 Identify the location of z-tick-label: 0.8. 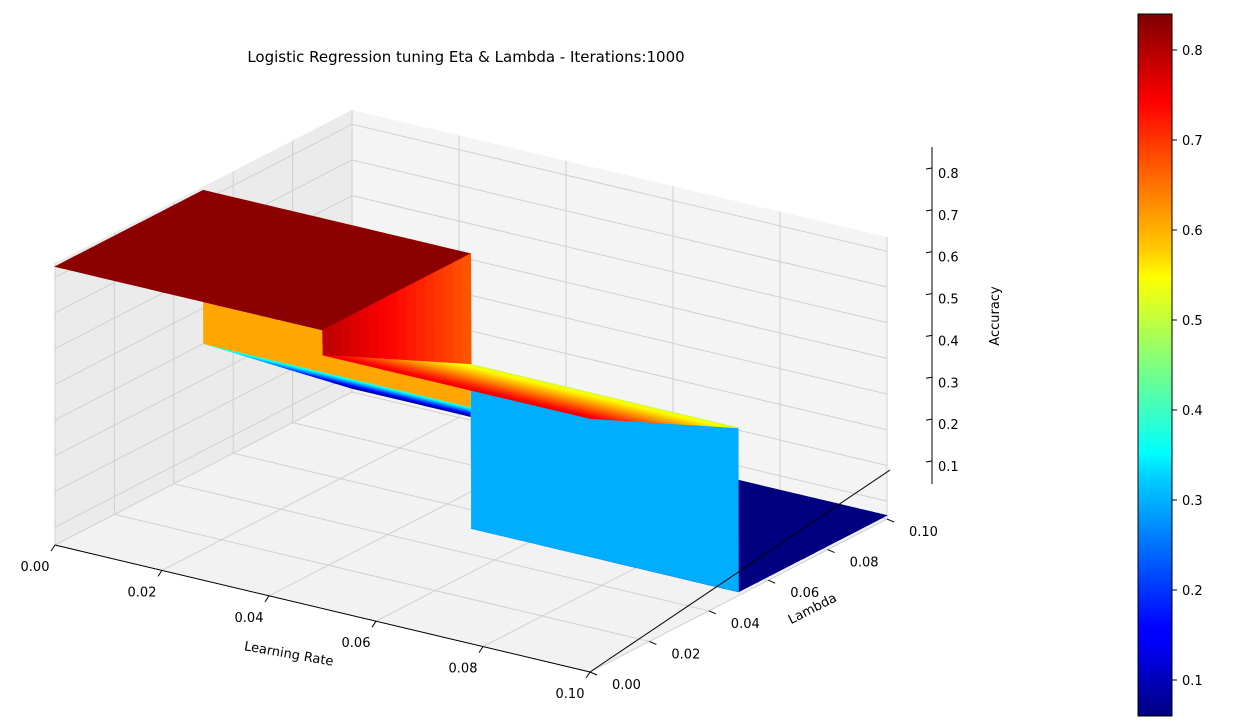
(948, 174).